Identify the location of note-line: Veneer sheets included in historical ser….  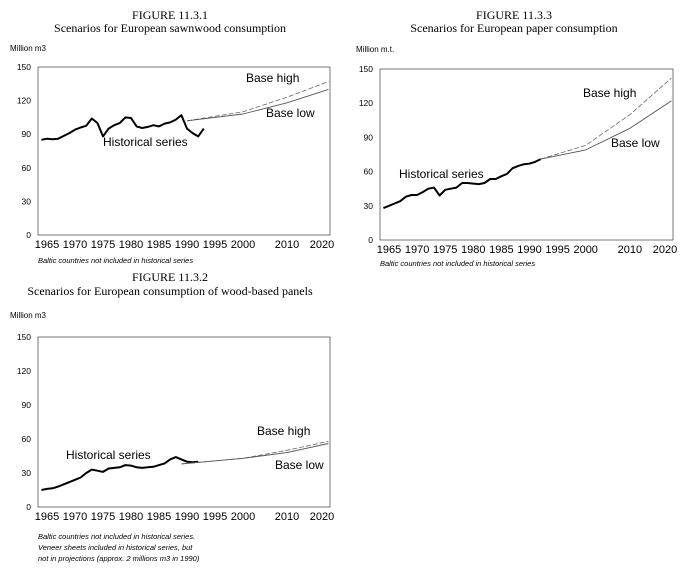
(115, 547).